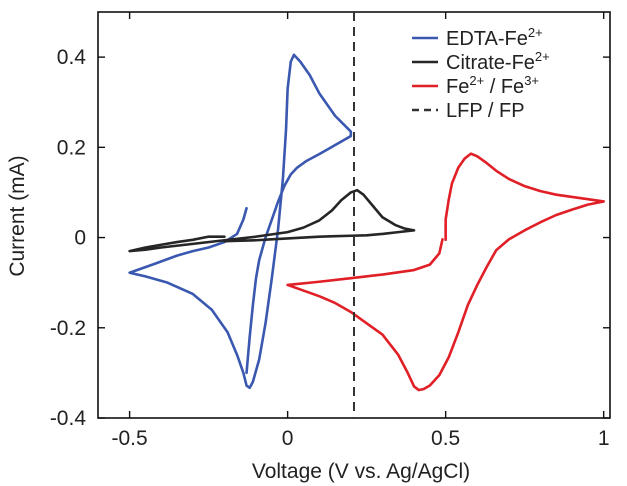  I want to click on legend-label-lfp-fp: LFP / FP, so click(485, 111).